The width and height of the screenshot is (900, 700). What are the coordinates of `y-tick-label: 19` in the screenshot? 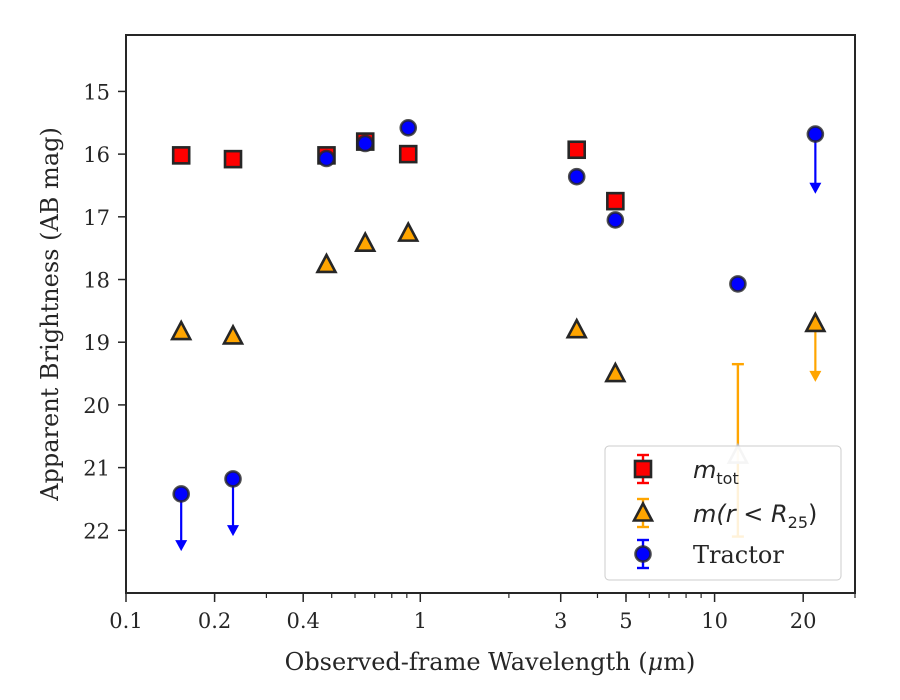 It's located at (96, 343).